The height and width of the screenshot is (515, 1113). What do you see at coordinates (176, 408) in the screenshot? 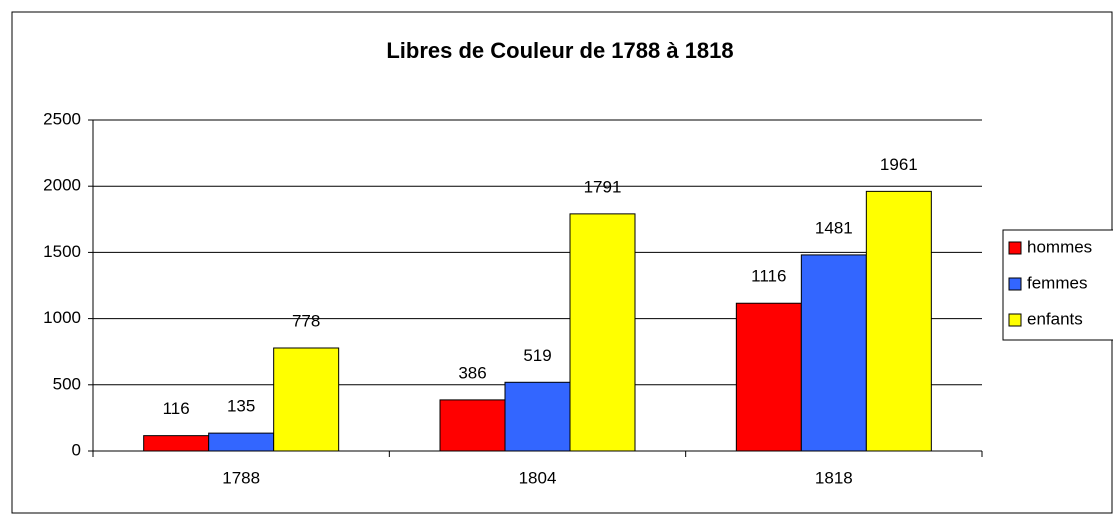
I see `data-label: 116` at bounding box center [176, 408].